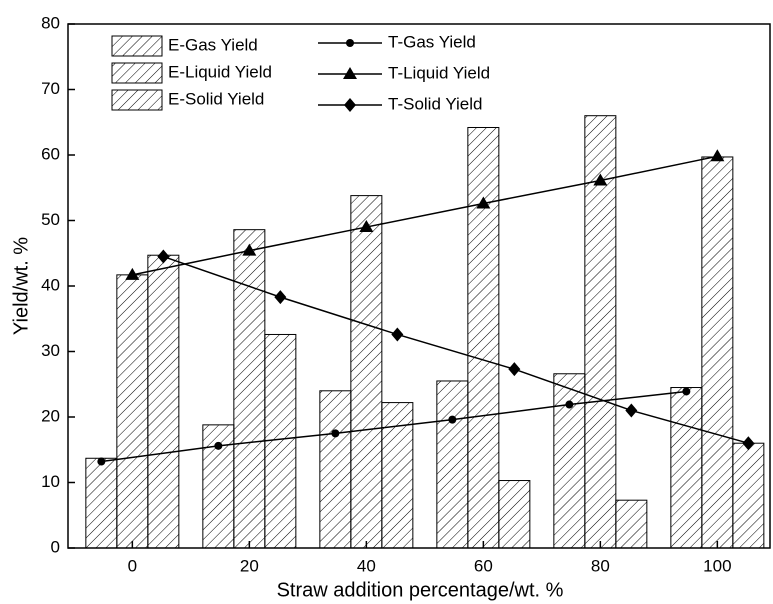 The width and height of the screenshot is (773, 604). What do you see at coordinates (50, 415) in the screenshot?
I see `y-tick-label: 20` at bounding box center [50, 415].